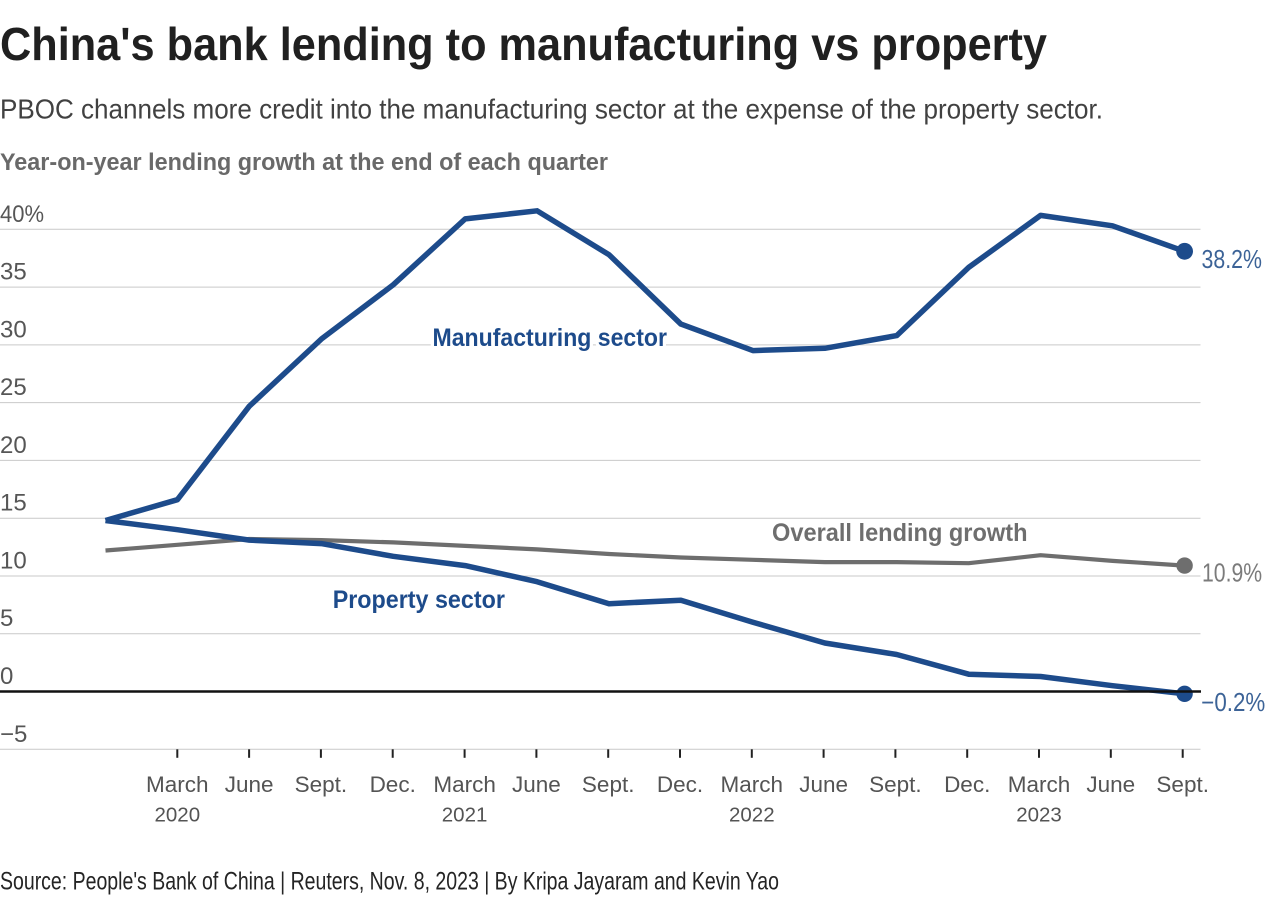  Describe the element at coordinates (1039, 815) in the screenshot. I see `svg-text: 2023` at that location.